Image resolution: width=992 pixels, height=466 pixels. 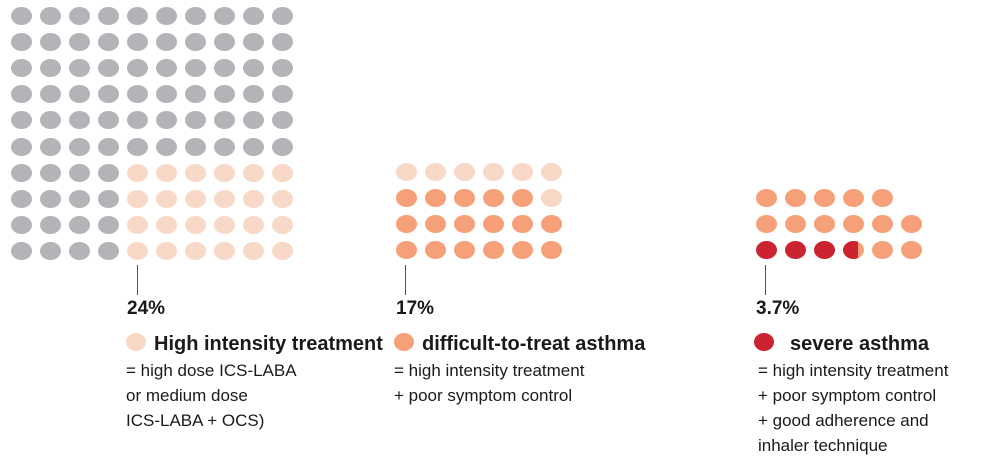 What do you see at coordinates (764, 342) in the screenshot?
I see `red-swatch-icon` at bounding box center [764, 342].